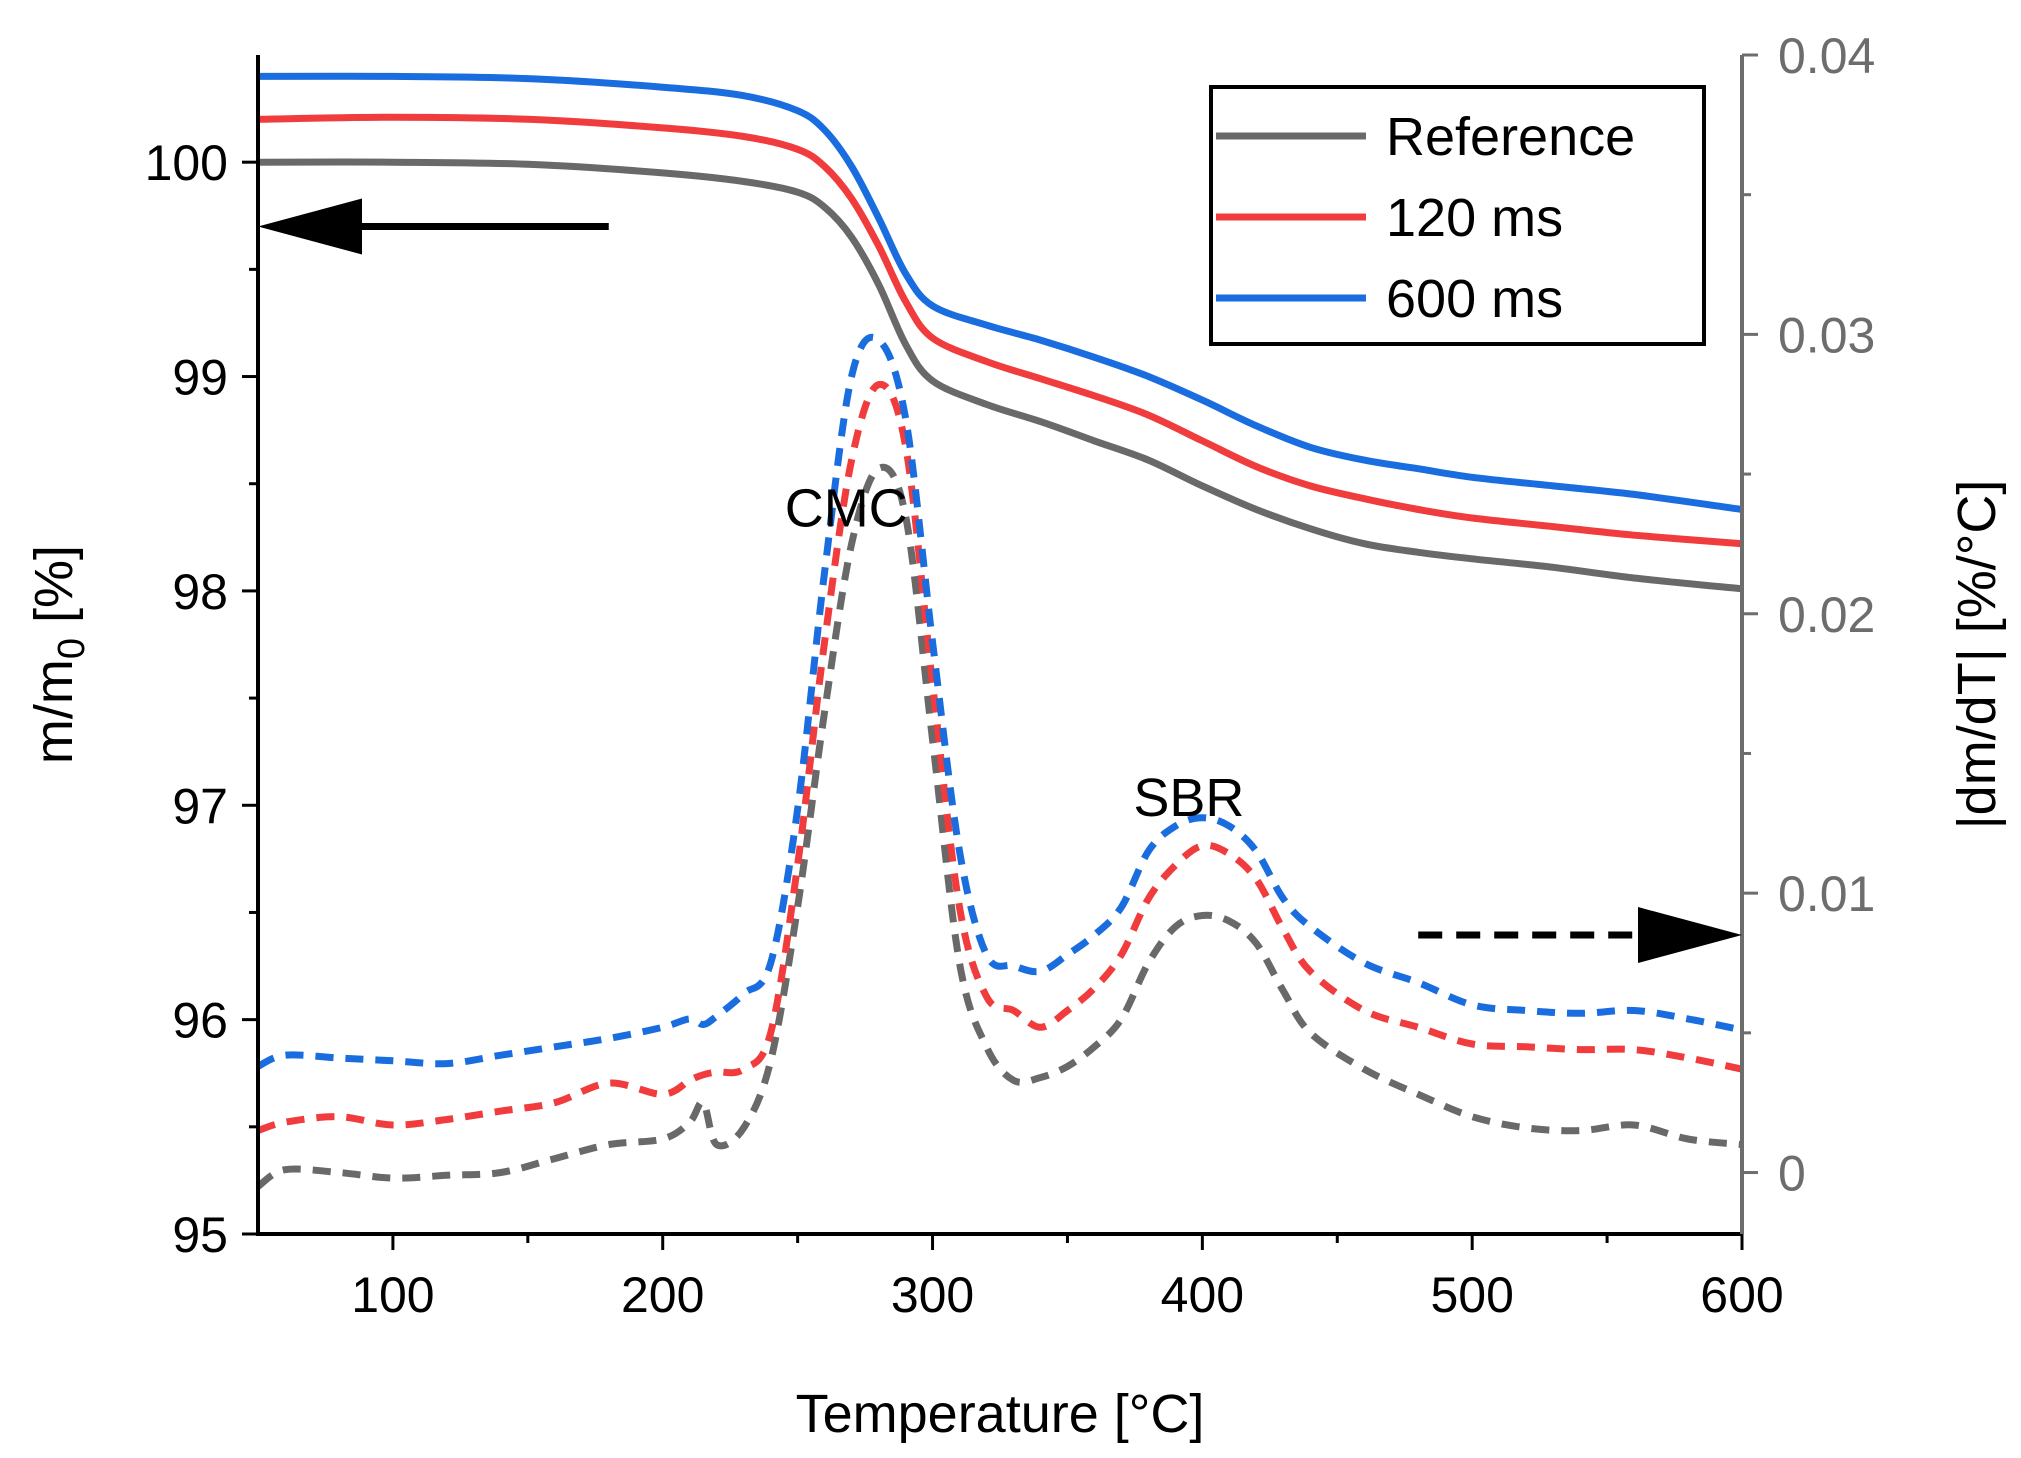 This screenshot has height=1458, width=2021. I want to click on right-tick-label: 0.02, so click(1826, 615).